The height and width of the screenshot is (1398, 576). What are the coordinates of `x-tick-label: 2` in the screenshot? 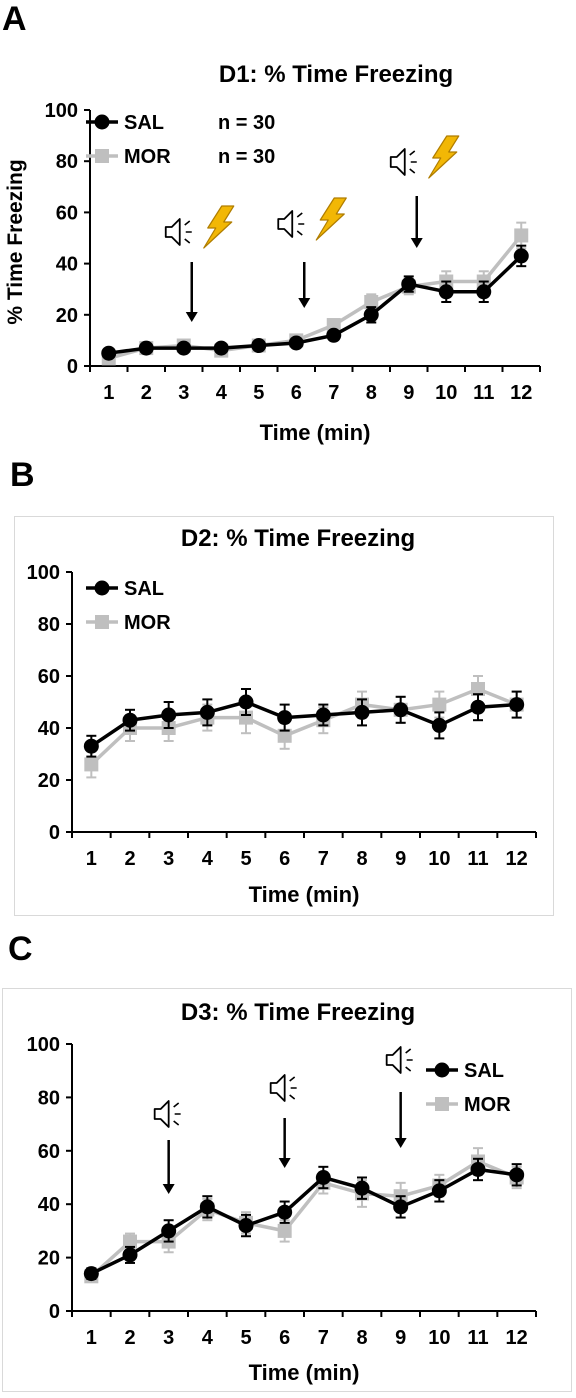 It's located at (129, 1338).